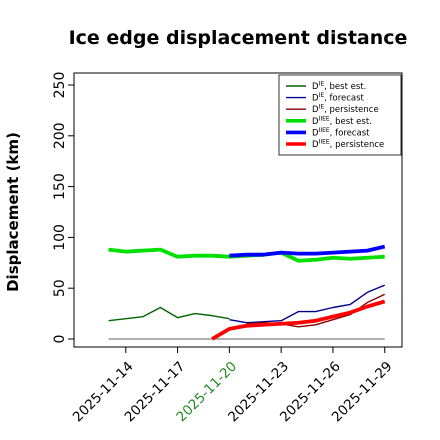 The height and width of the screenshot is (440, 440). I want to click on legend-entry: DIE, persistence, so click(345, 110).